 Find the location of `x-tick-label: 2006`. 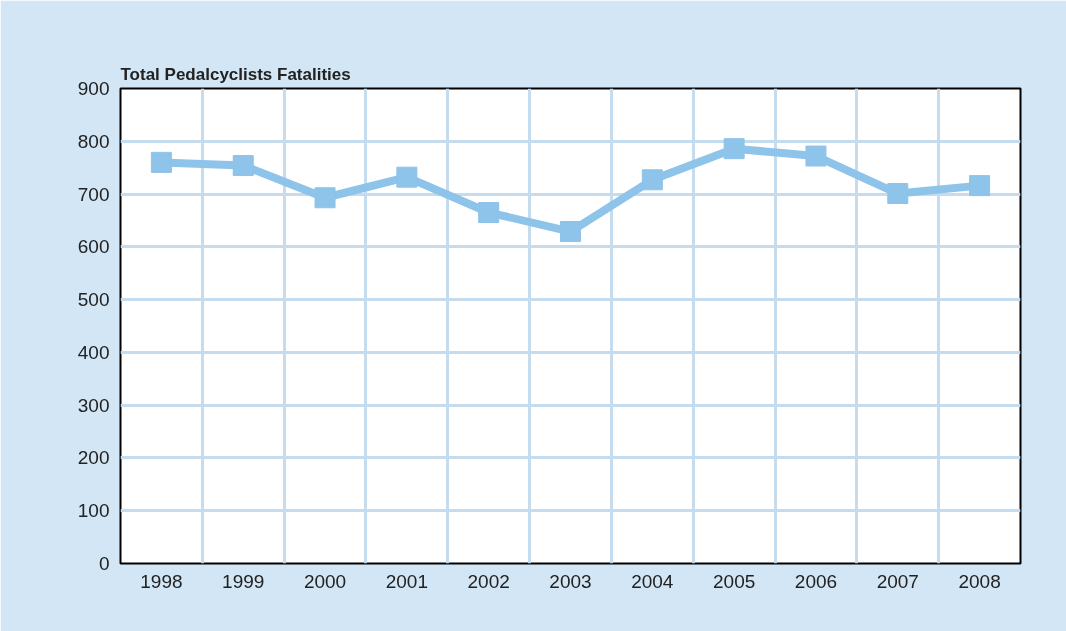

x-tick-label: 2006 is located at coordinates (816, 581).